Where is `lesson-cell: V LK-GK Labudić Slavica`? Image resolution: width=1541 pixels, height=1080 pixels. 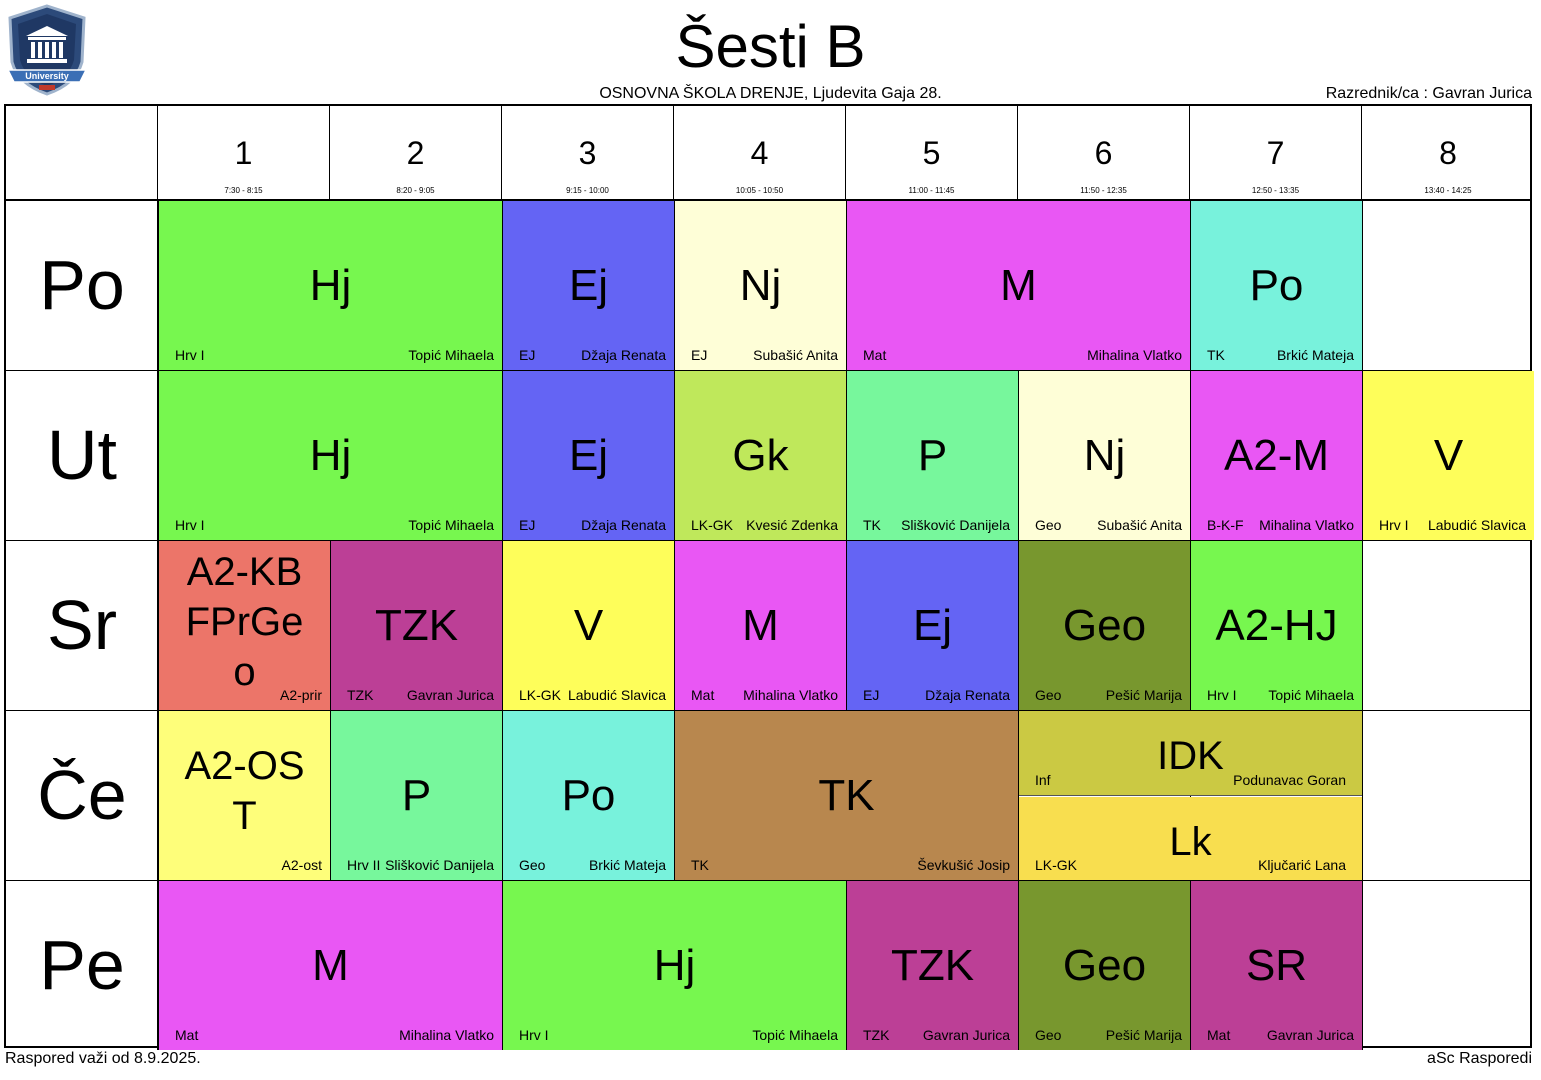
lesson-cell: V LK-GK Labudić Slavica is located at coordinates (588, 625).